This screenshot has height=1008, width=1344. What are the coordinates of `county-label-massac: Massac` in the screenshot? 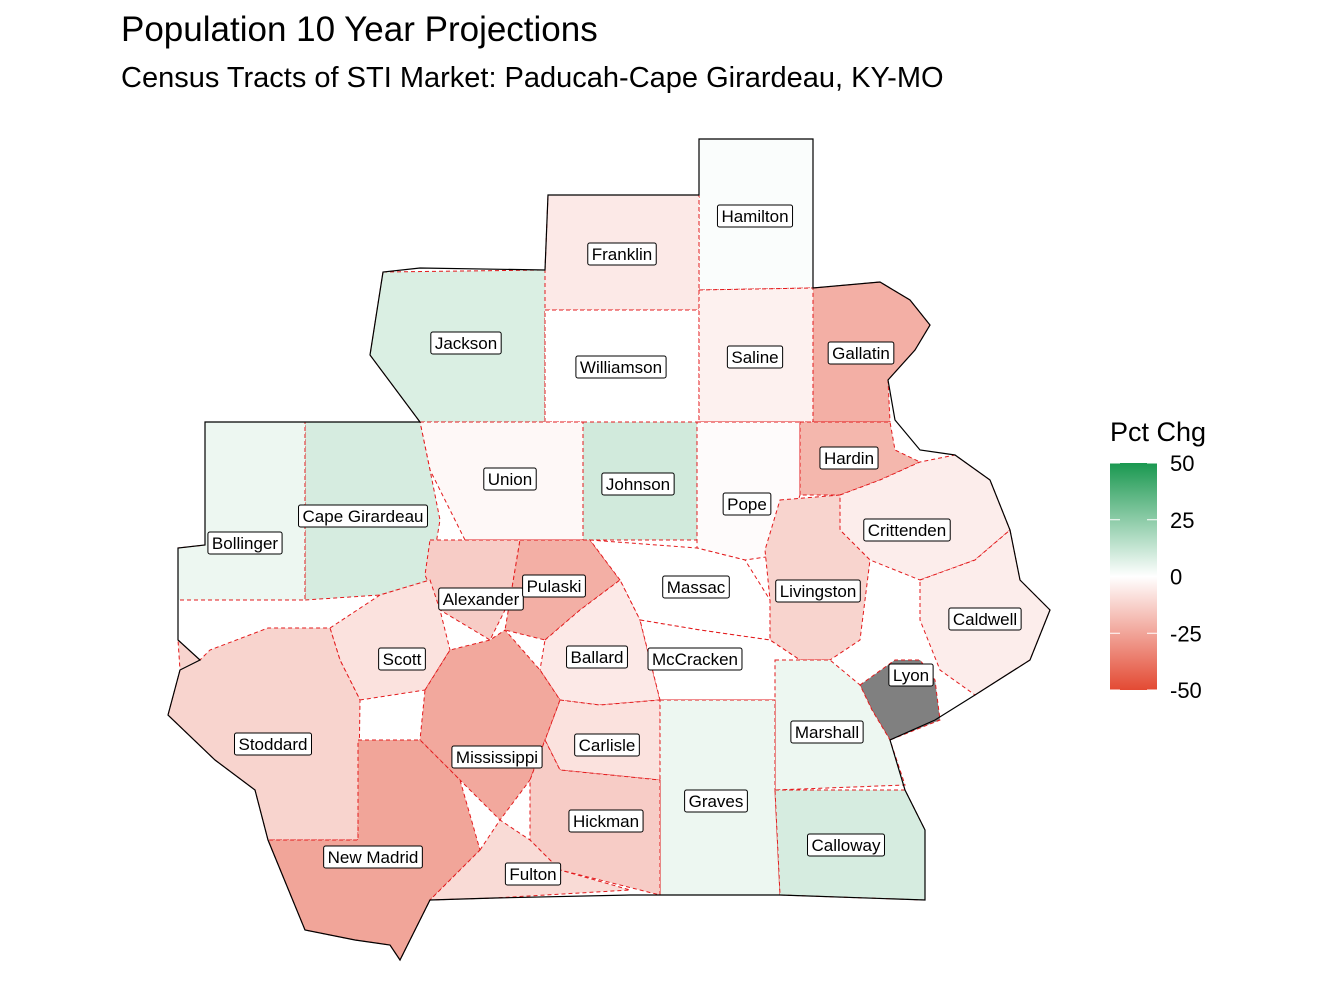 It's located at (696, 587).